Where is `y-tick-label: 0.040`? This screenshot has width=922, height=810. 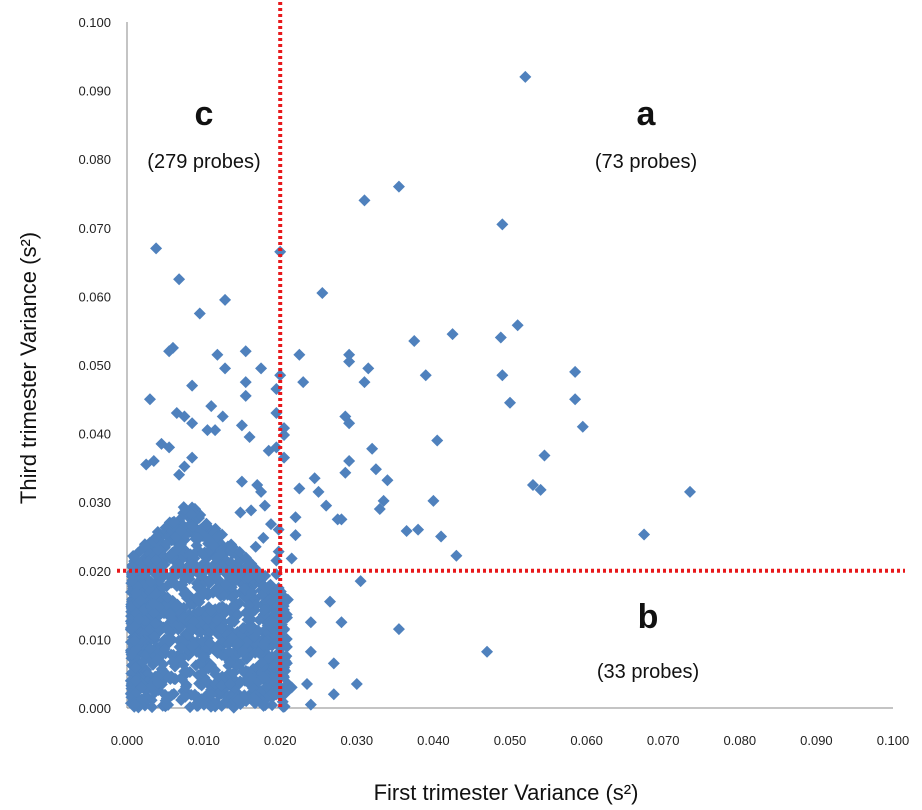
y-tick-label: 0.040 is located at coordinates (94, 434).